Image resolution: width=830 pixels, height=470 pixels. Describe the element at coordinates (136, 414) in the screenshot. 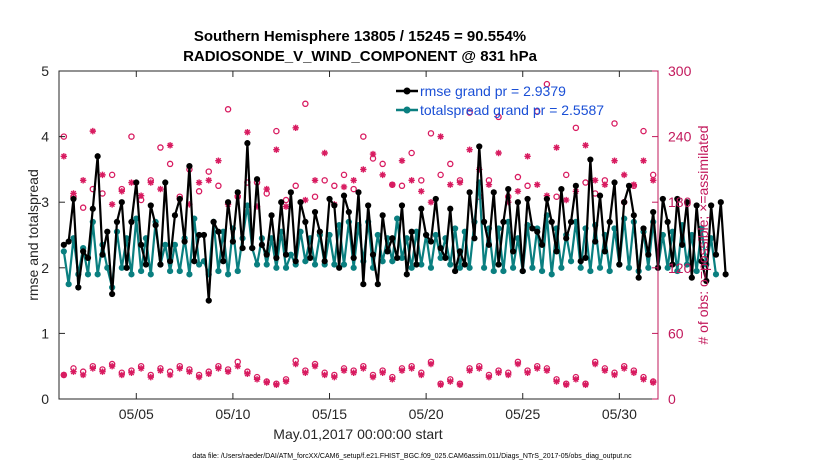

I see `x-tick-label: 05/05` at that location.